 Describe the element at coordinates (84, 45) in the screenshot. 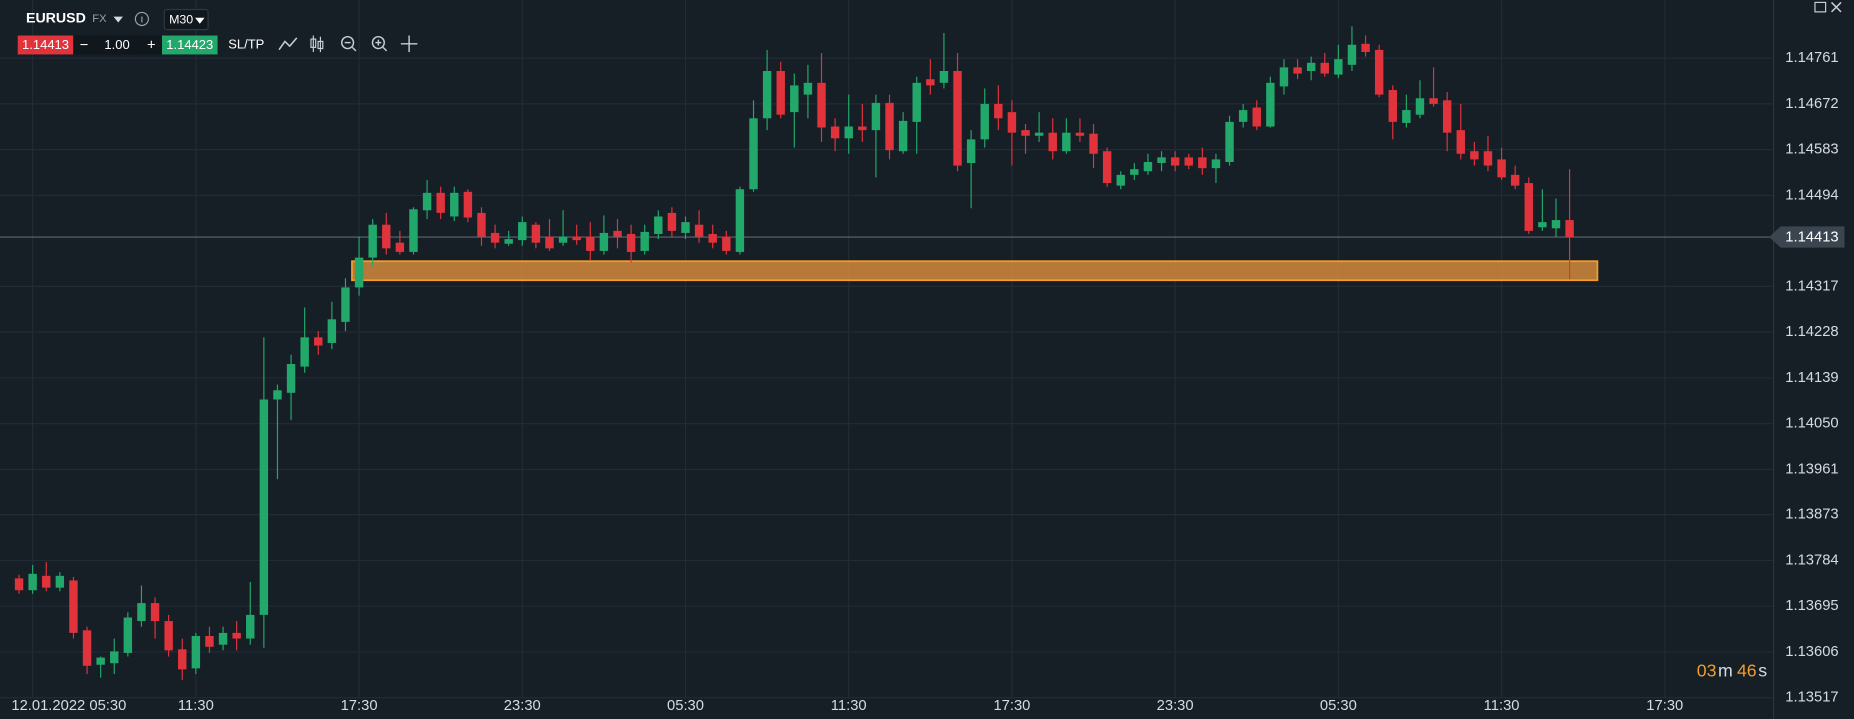

I see `lot-minus: −` at that location.